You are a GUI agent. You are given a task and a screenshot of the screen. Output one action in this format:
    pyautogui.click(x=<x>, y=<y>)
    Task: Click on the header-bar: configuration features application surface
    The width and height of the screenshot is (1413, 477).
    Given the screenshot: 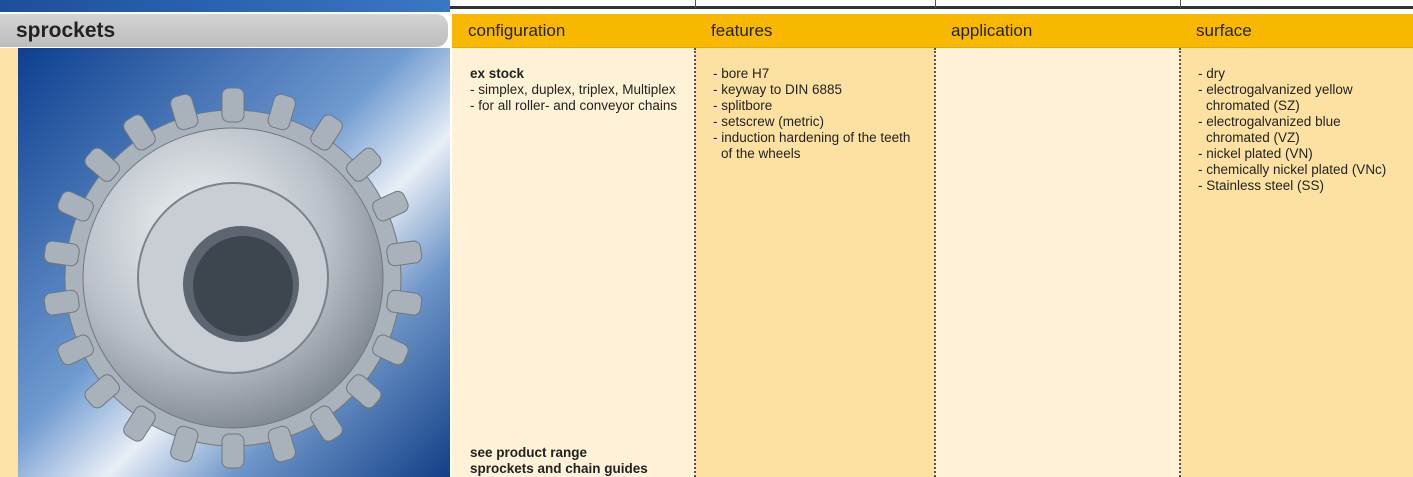 What is the action you would take?
    pyautogui.click(x=932, y=31)
    